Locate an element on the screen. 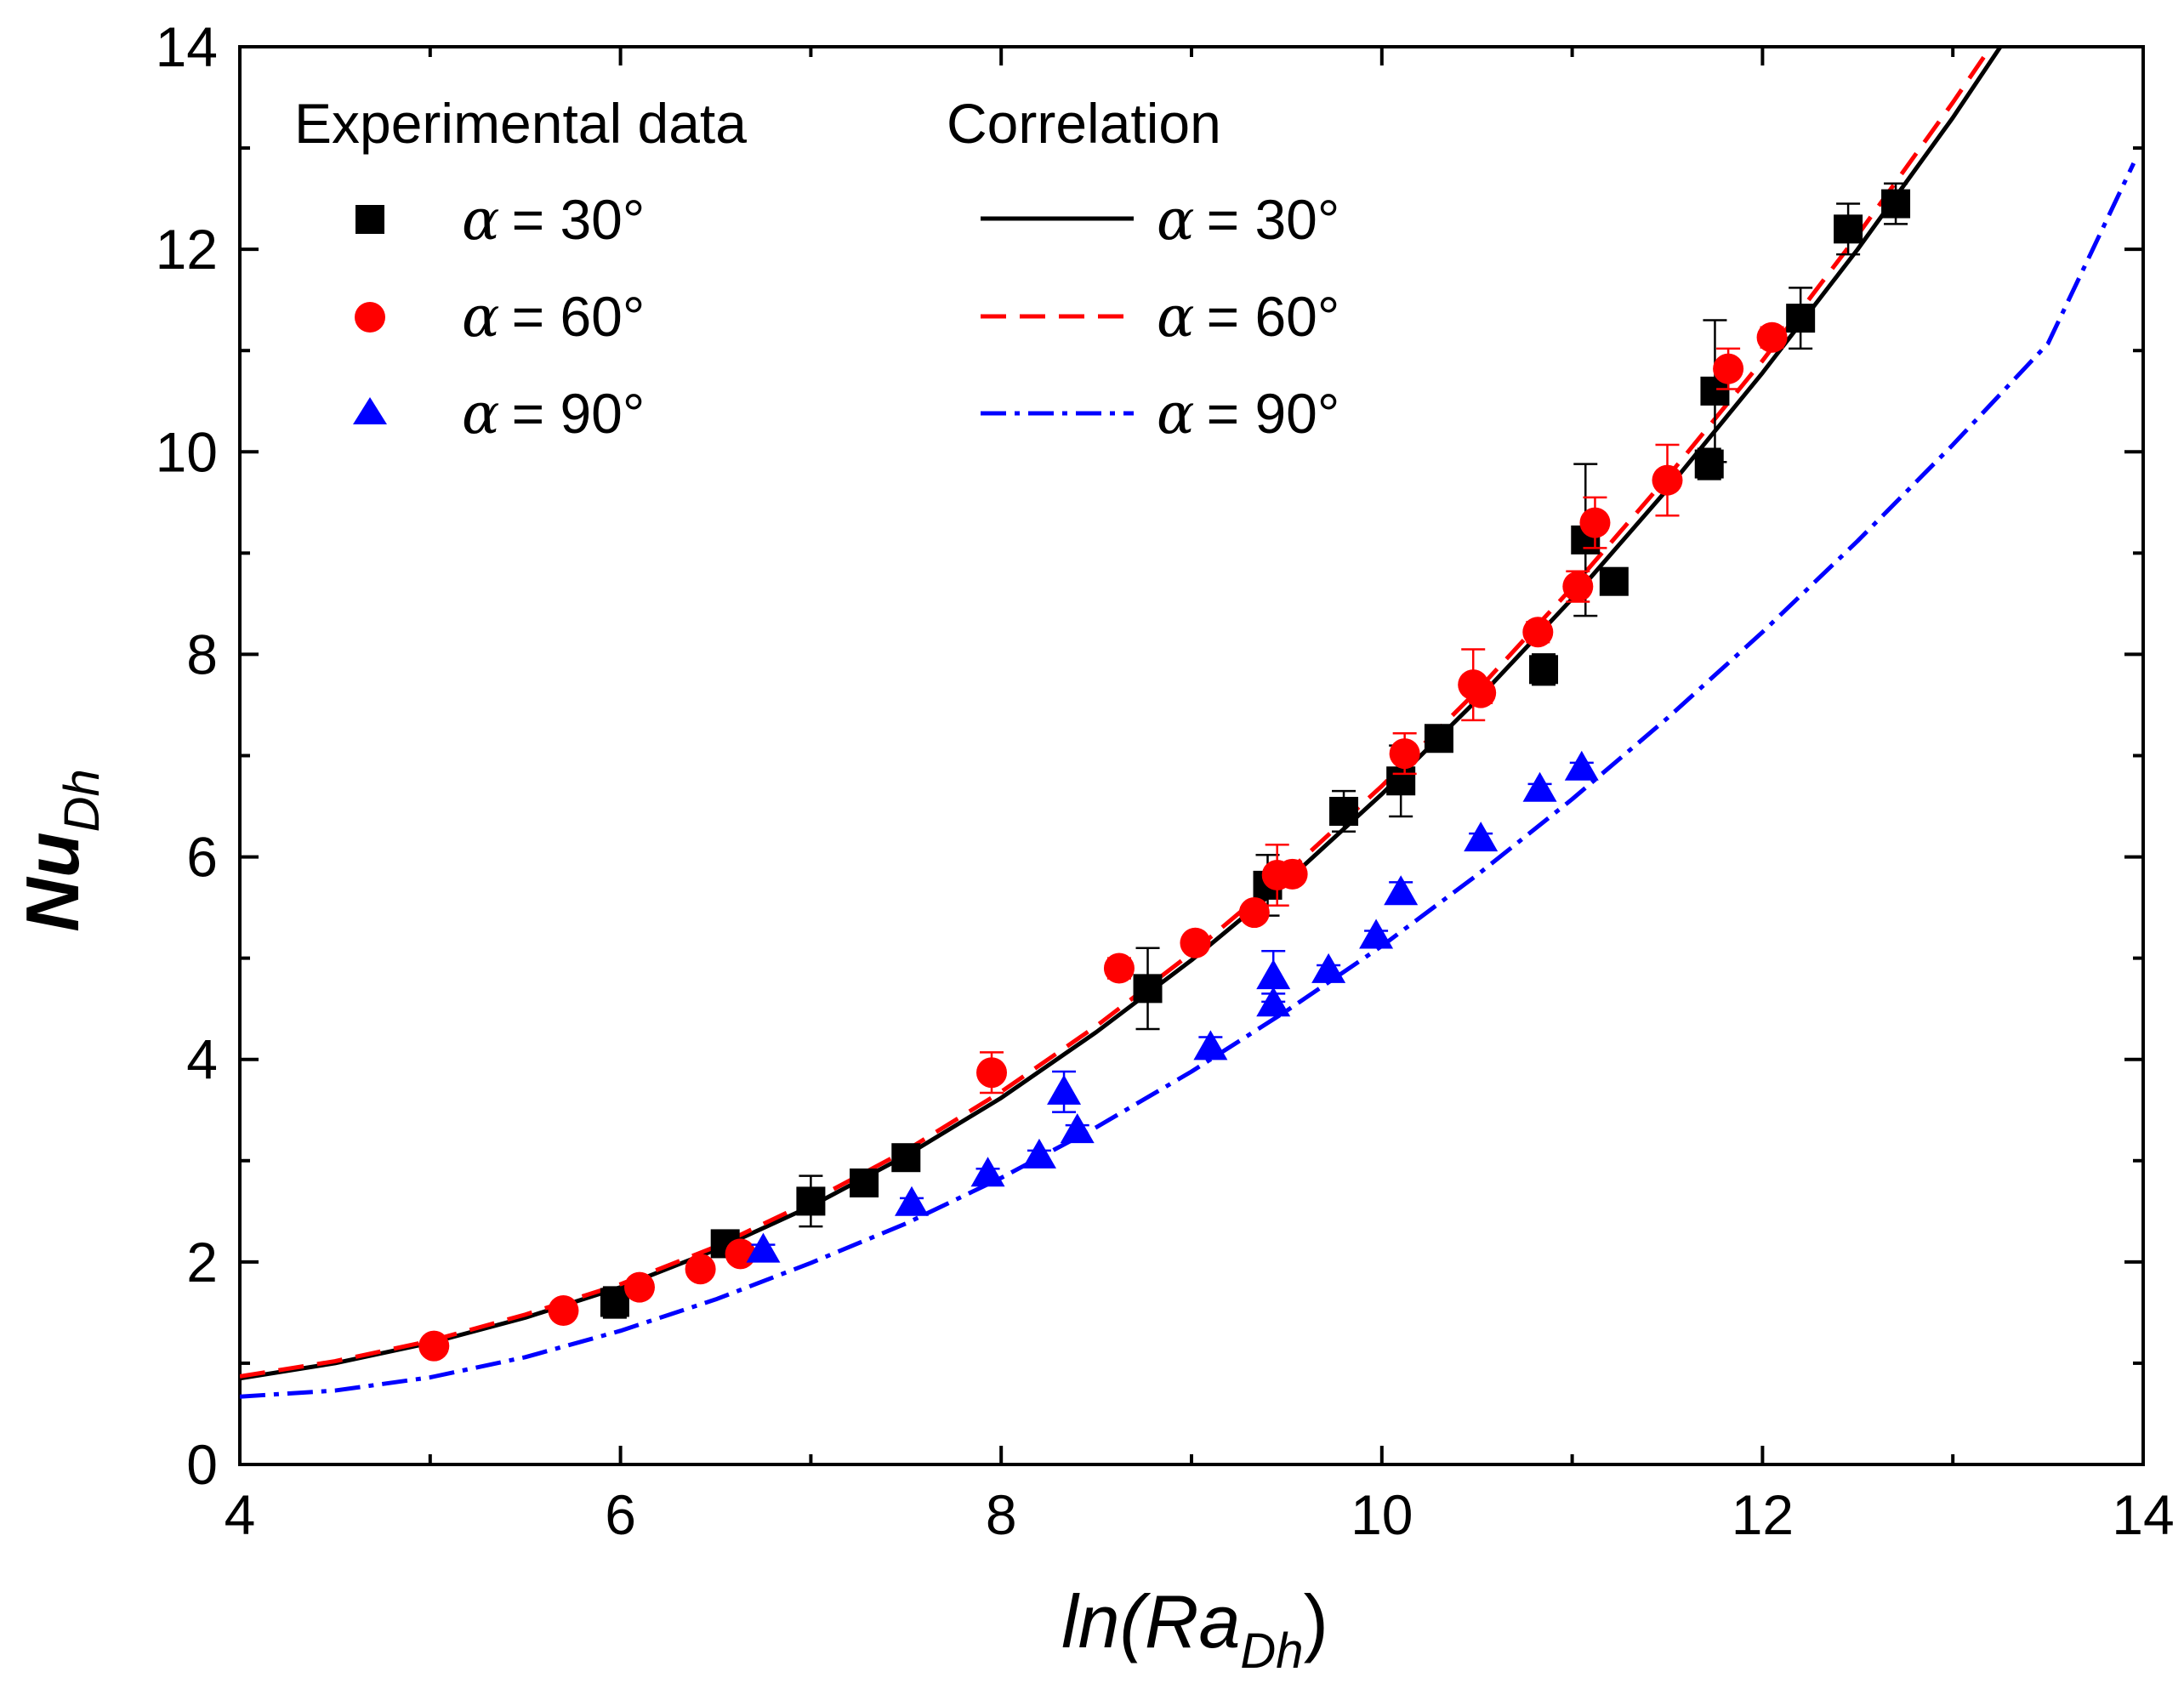 The width and height of the screenshot is (2184, 1706). legend-marker-circle is located at coordinates (370, 318).